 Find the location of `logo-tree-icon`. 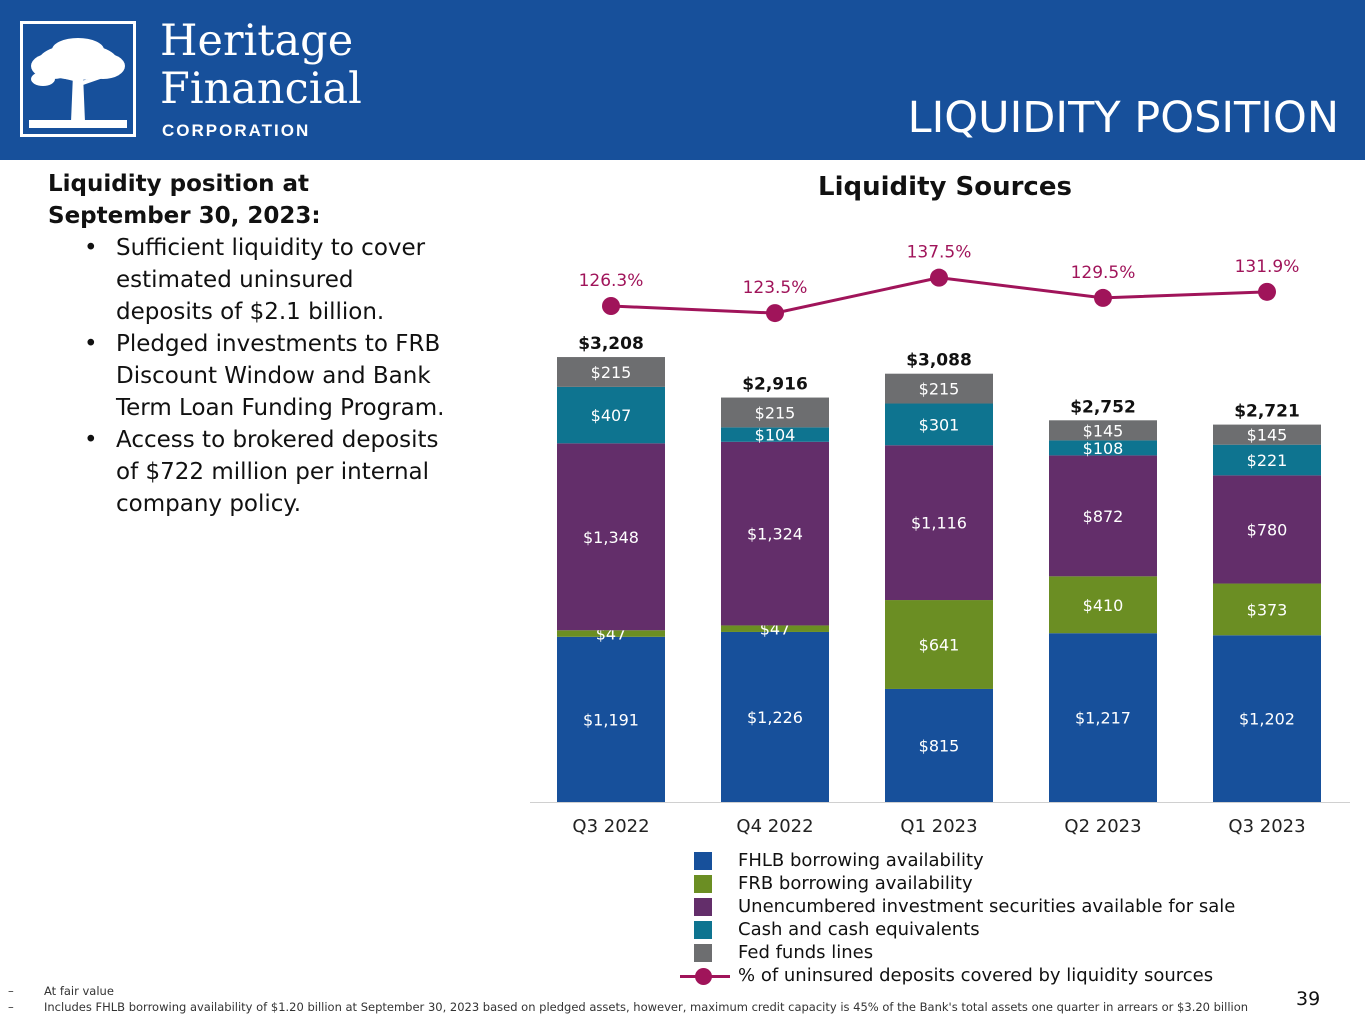

logo-tree-icon is located at coordinates (78, 79).